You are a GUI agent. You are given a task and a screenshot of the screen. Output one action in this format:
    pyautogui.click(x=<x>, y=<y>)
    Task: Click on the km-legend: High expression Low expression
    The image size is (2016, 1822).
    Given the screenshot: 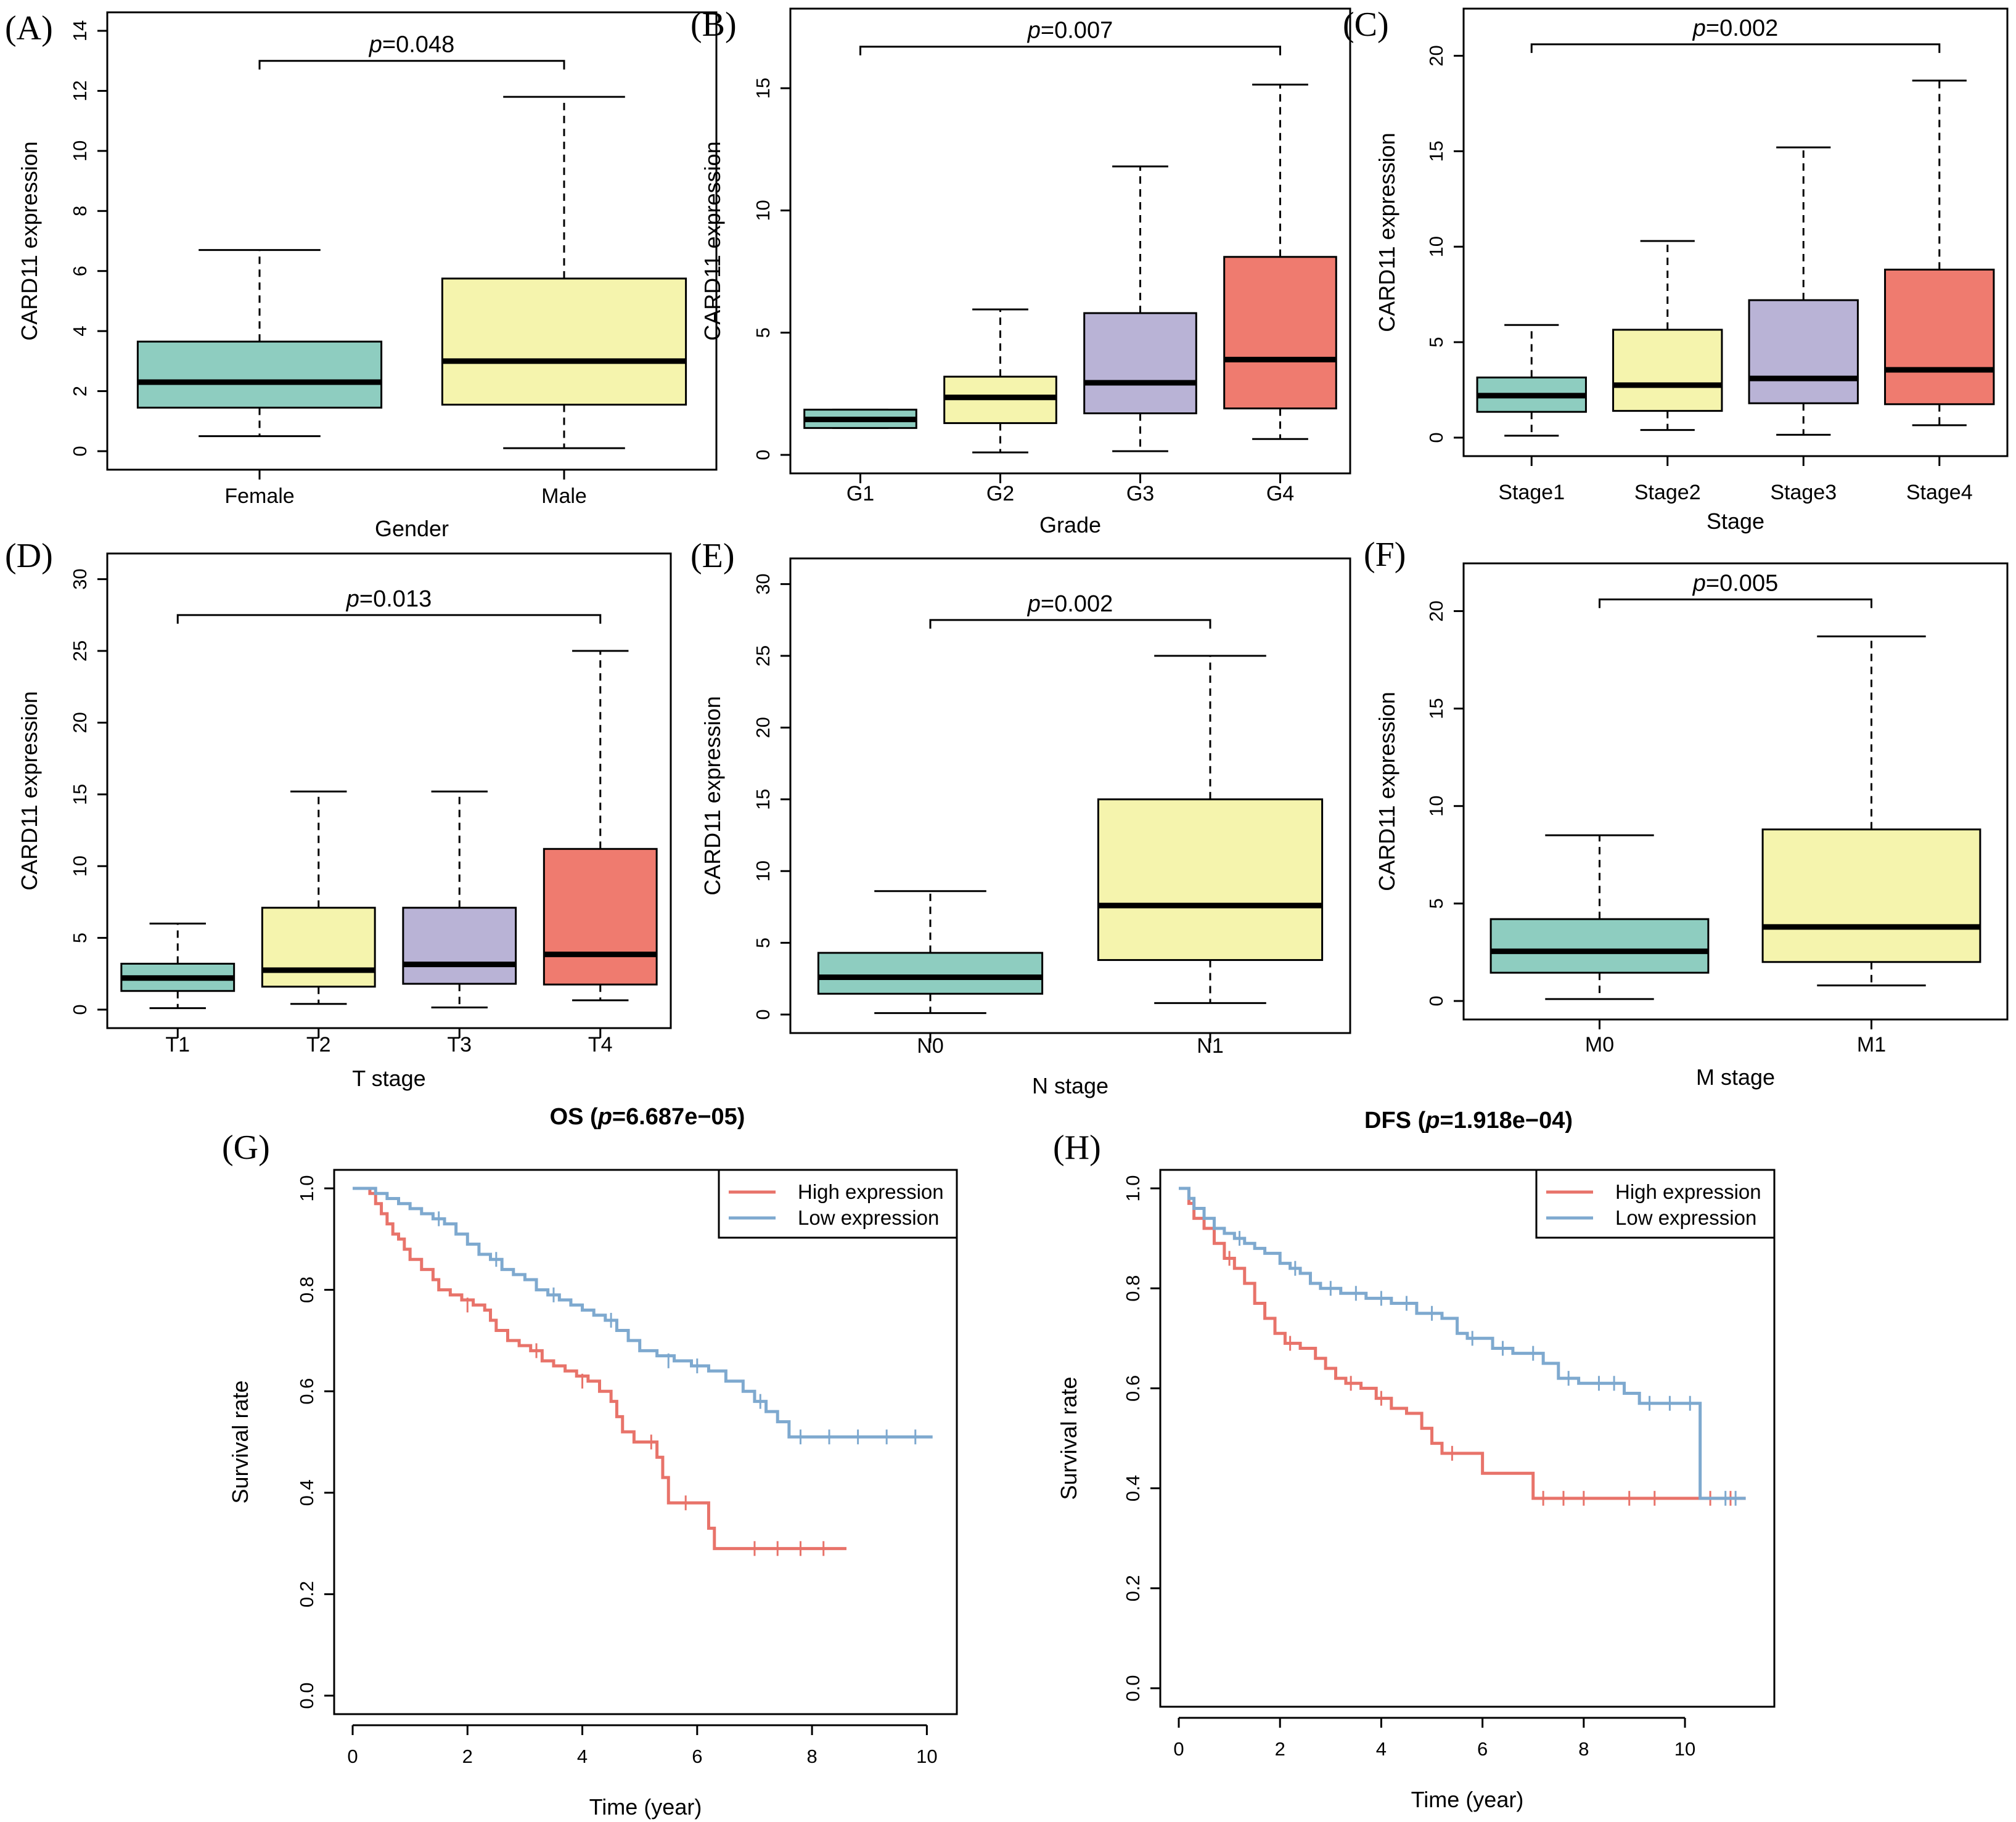 What is the action you would take?
    pyautogui.click(x=1655, y=1204)
    